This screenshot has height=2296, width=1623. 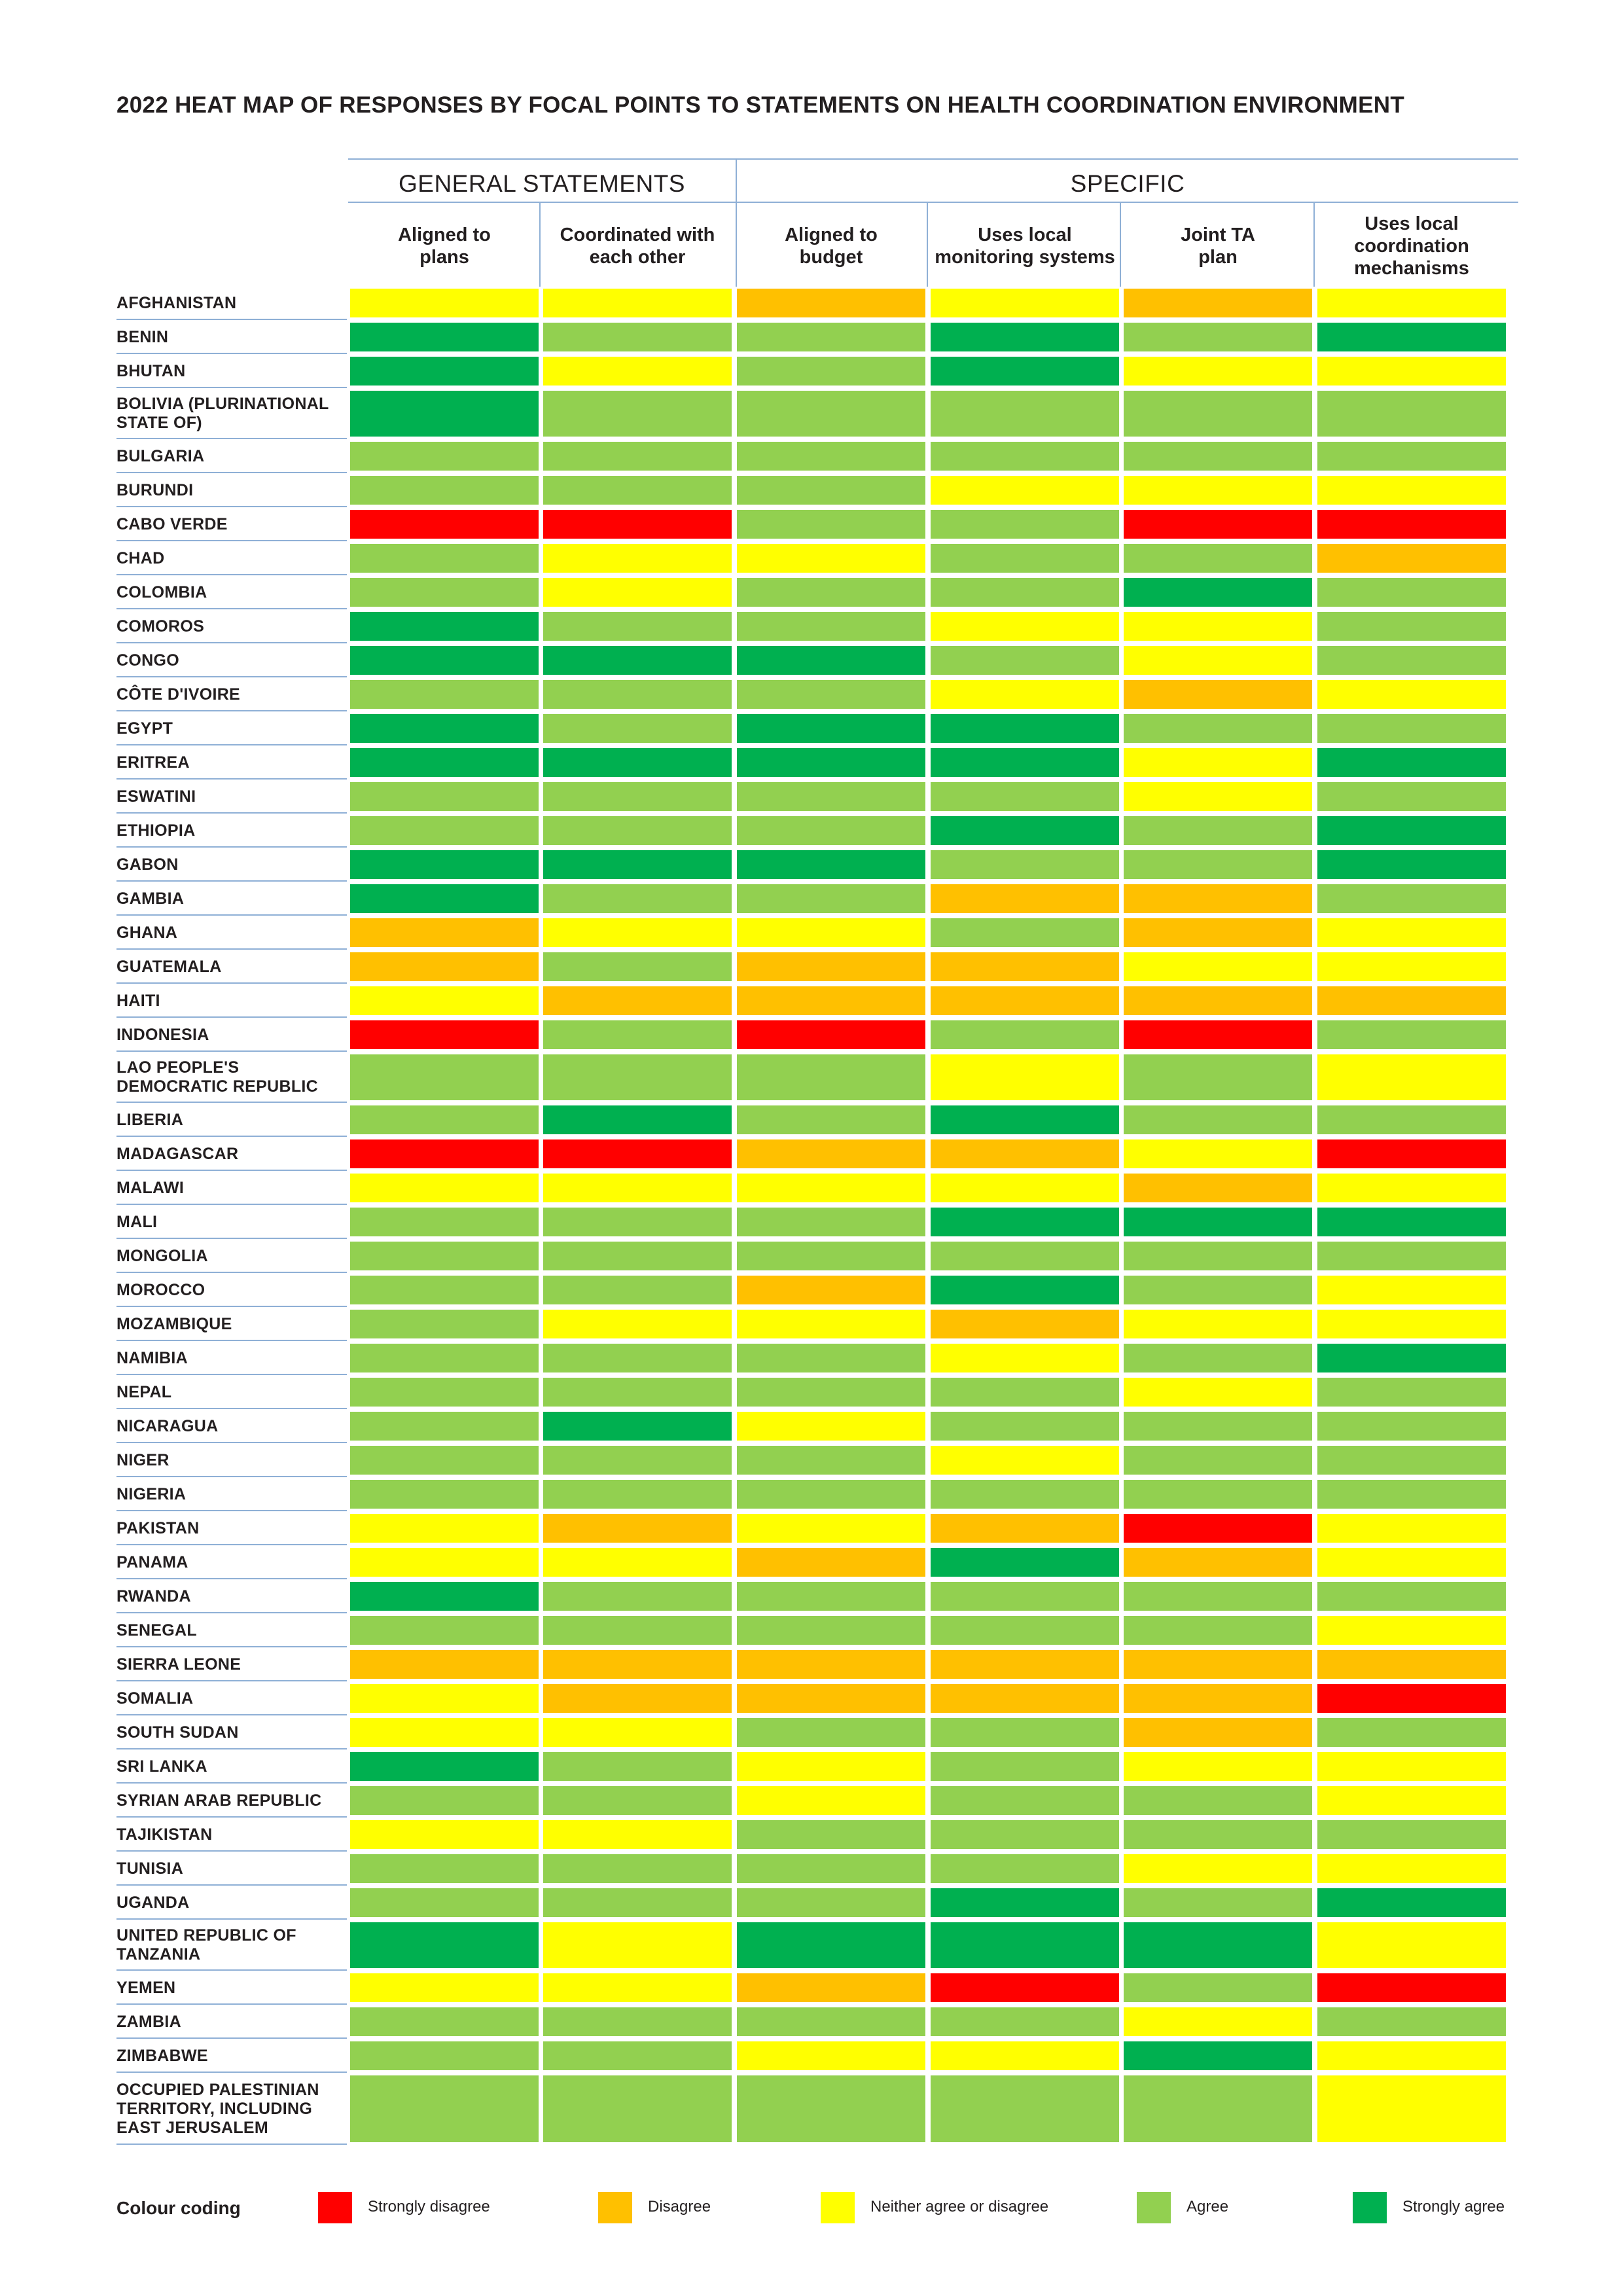 What do you see at coordinates (162, 1255) in the screenshot?
I see `row-label: MONGOLIA` at bounding box center [162, 1255].